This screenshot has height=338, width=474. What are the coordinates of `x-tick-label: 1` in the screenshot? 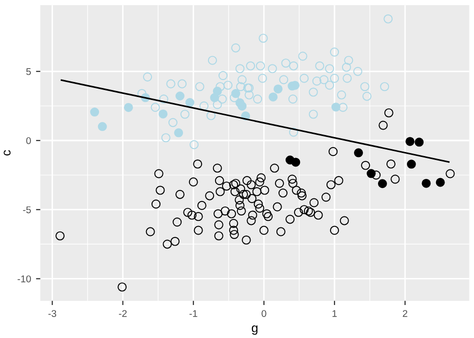 It's located at (334, 313).